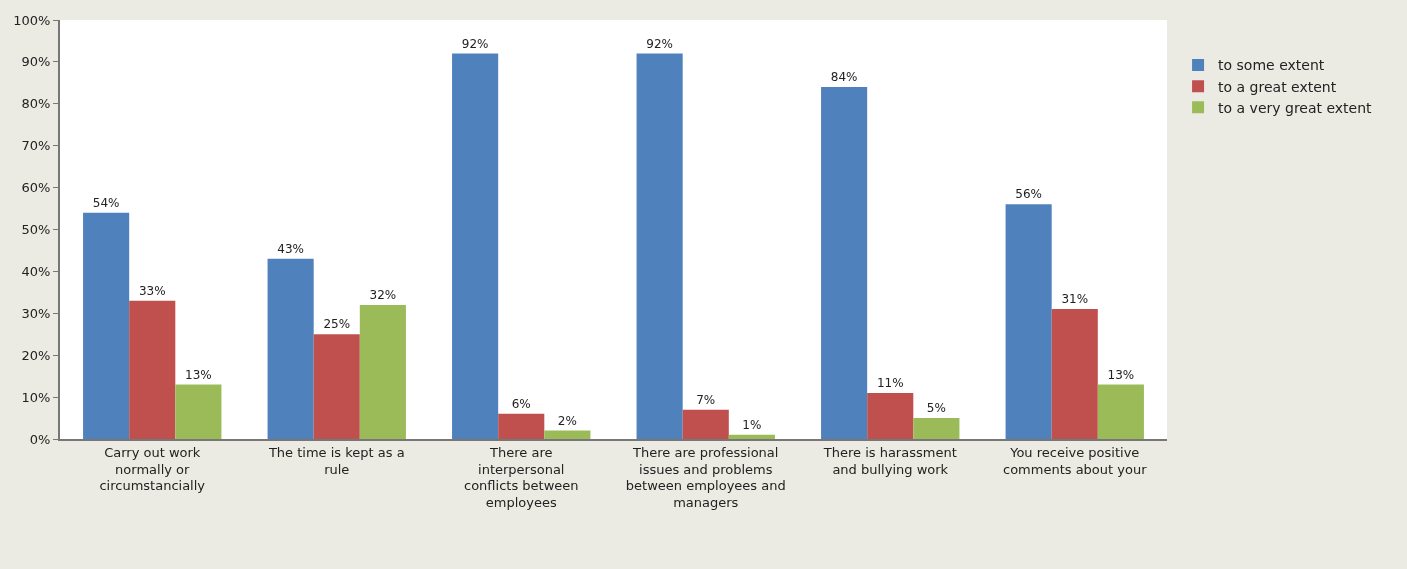 The width and height of the screenshot is (1407, 569). I want to click on y-tick-label: 70%, so click(36, 146).